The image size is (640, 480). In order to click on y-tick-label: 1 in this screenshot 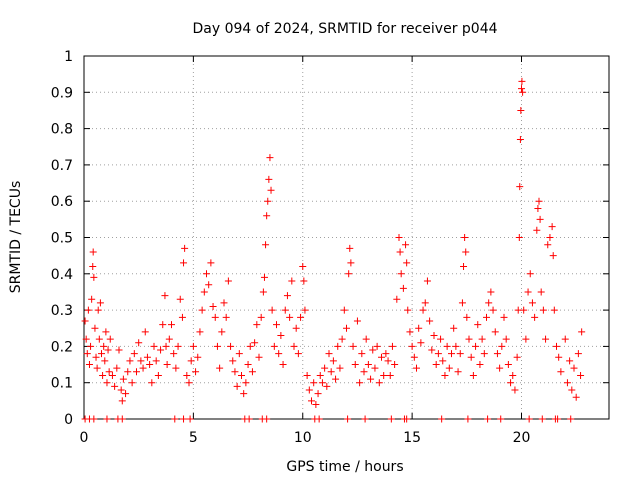, I will do `click(68, 57)`.